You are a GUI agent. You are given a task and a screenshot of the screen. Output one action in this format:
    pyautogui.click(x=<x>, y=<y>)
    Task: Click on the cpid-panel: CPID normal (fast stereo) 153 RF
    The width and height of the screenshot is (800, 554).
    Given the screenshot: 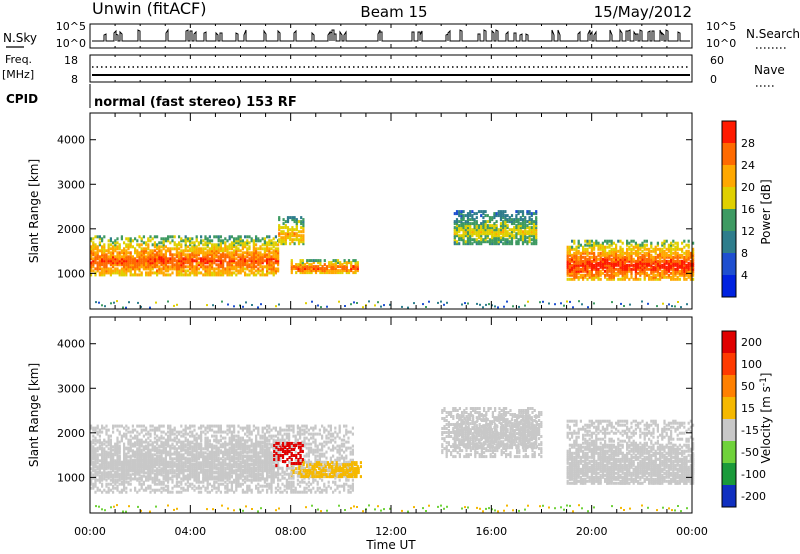 What is the action you would take?
    pyautogui.click(x=151, y=97)
    